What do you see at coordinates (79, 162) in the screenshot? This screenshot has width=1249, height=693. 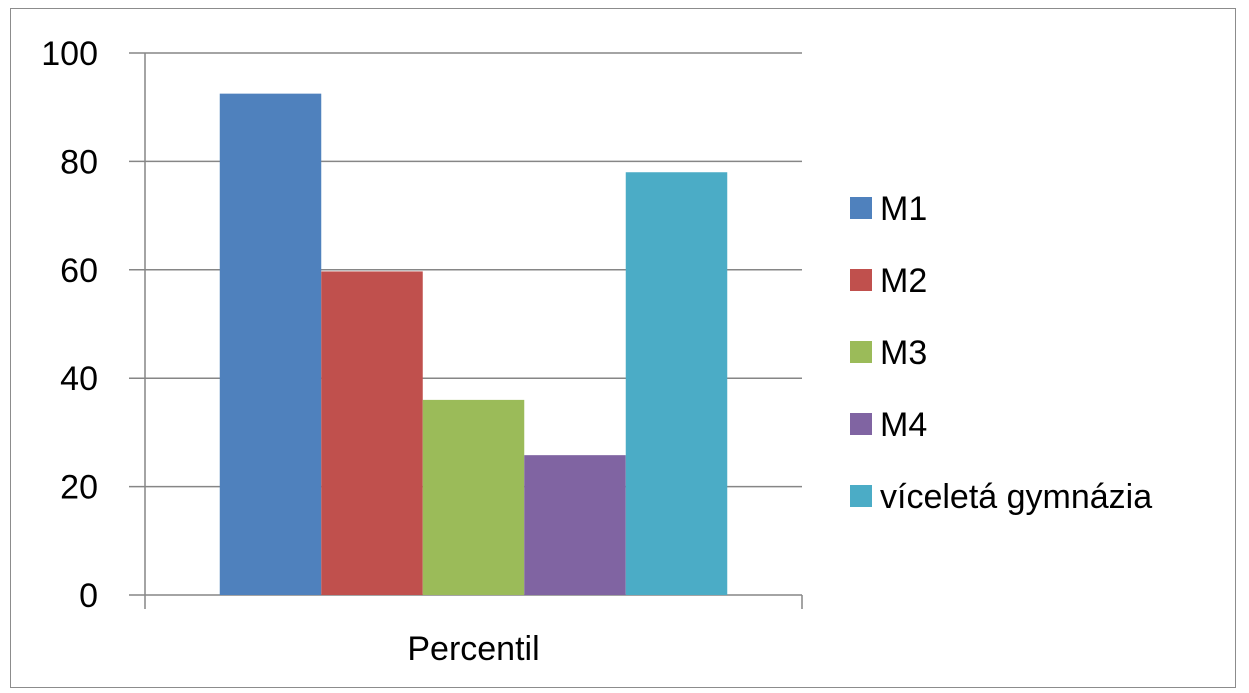 I see `y-tick-label: 80` at bounding box center [79, 162].